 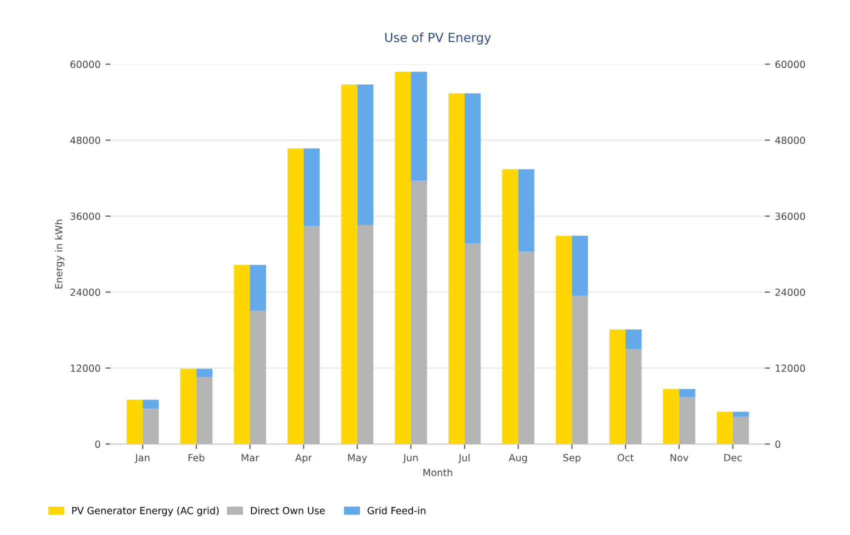 What do you see at coordinates (679, 458) in the screenshot?
I see `x-tick-label: Nov` at bounding box center [679, 458].